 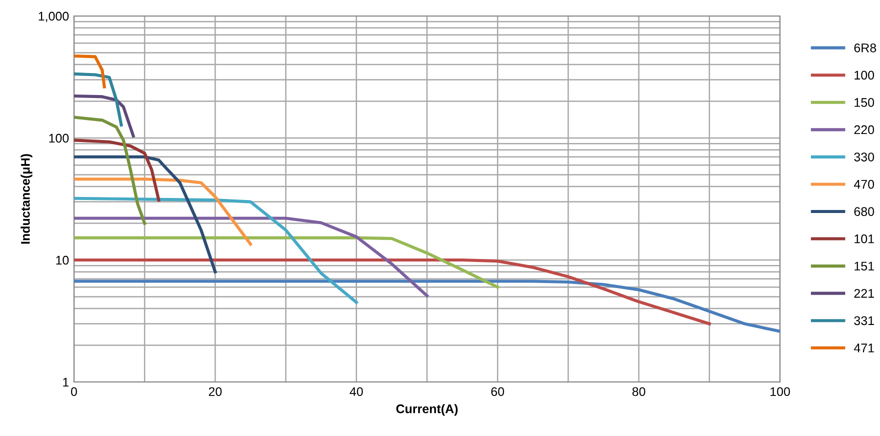 What do you see at coordinates (864, 321) in the screenshot?
I see `legend-label: 331` at bounding box center [864, 321].